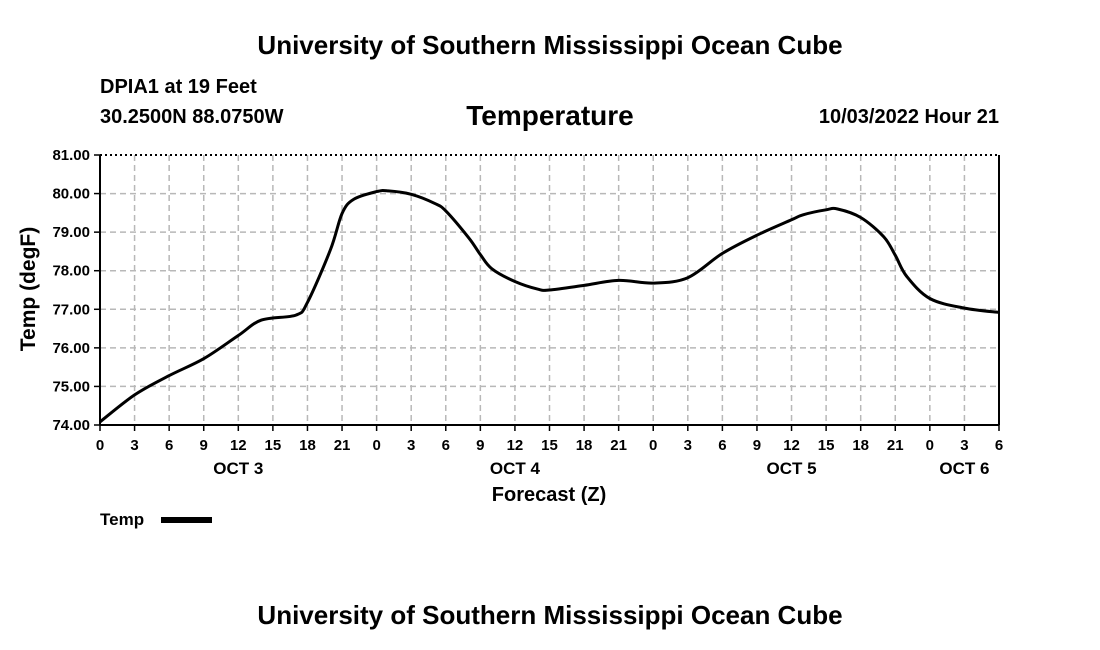  Describe the element at coordinates (28, 289) in the screenshot. I see `y-axis-label: Temp (degF)` at that location.